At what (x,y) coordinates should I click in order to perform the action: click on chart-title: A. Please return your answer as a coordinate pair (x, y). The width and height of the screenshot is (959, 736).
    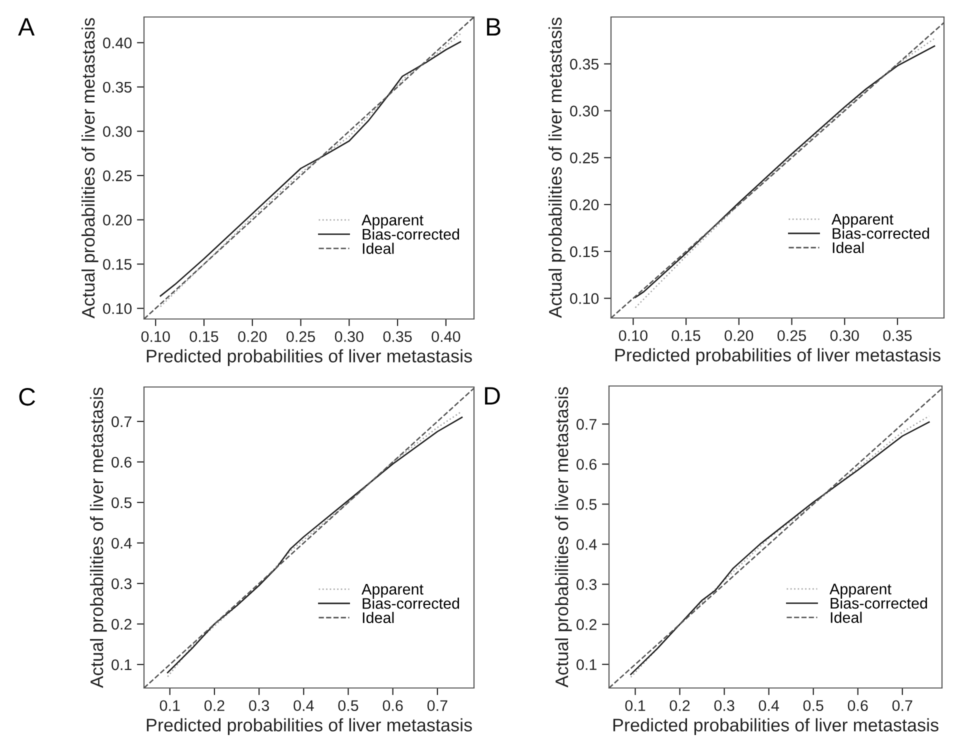
    Looking at the image, I should click on (26, 27).